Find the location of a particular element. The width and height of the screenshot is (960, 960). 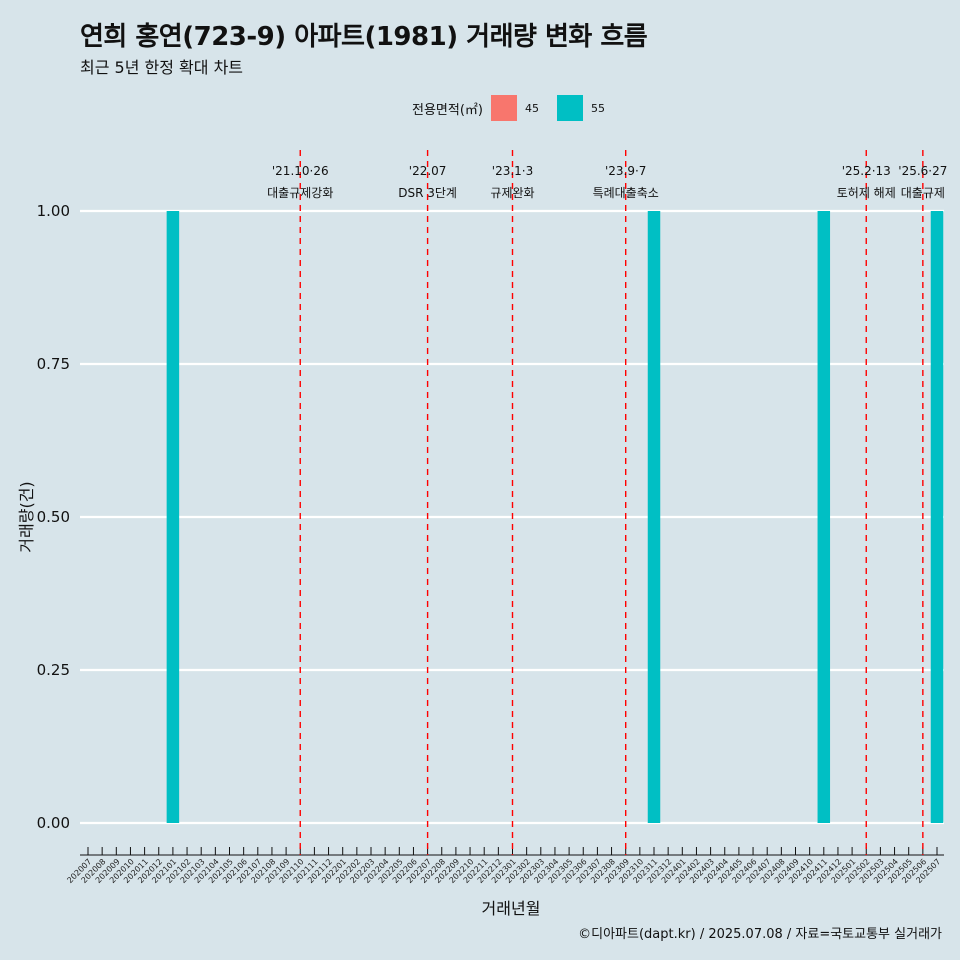

y-tick-label: 0.00 is located at coordinates (53, 823).